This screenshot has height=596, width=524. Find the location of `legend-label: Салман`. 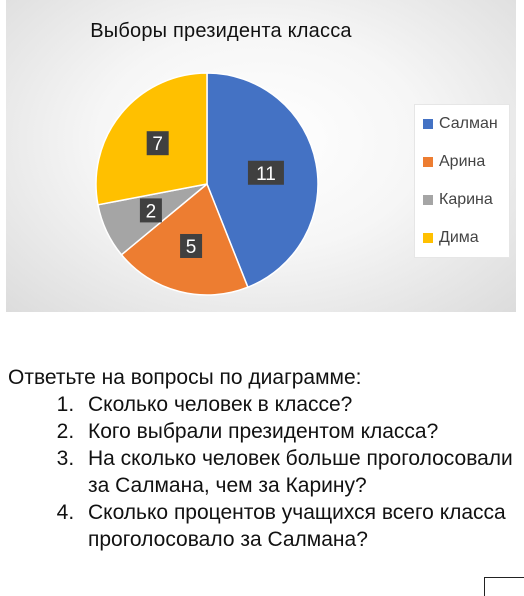

legend-label: Салман is located at coordinates (468, 123).